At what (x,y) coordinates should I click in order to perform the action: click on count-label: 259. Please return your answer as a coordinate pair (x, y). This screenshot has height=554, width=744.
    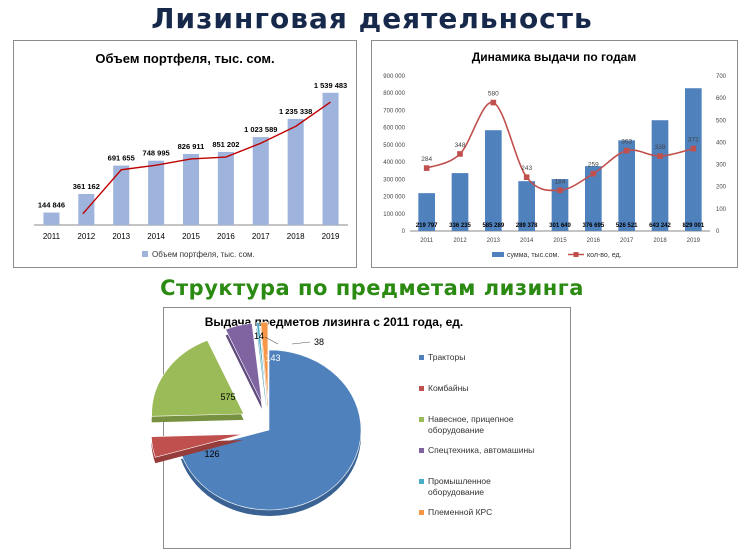
    Looking at the image, I should click on (593, 165).